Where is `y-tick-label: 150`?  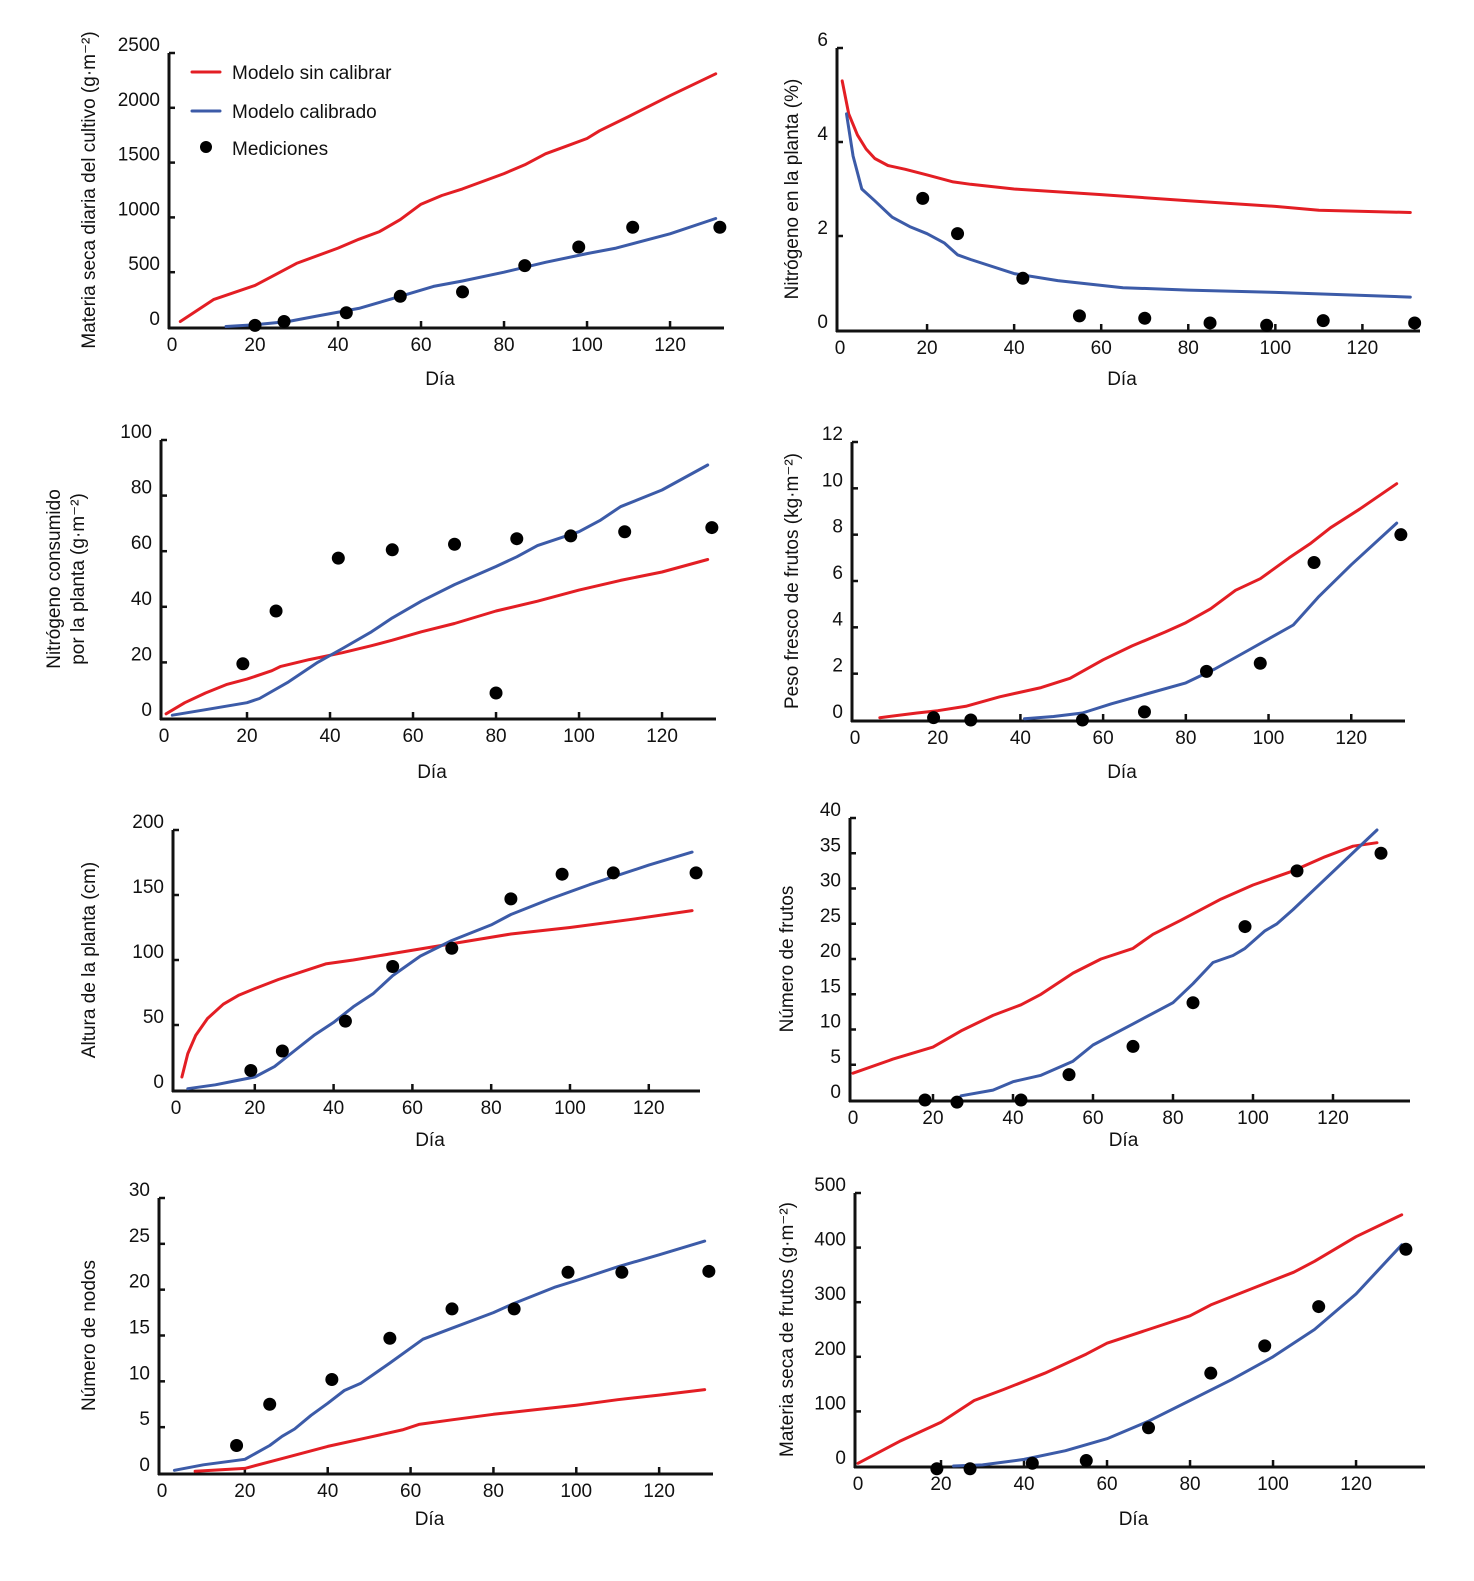 y-tick-label: 150 is located at coordinates (148, 887).